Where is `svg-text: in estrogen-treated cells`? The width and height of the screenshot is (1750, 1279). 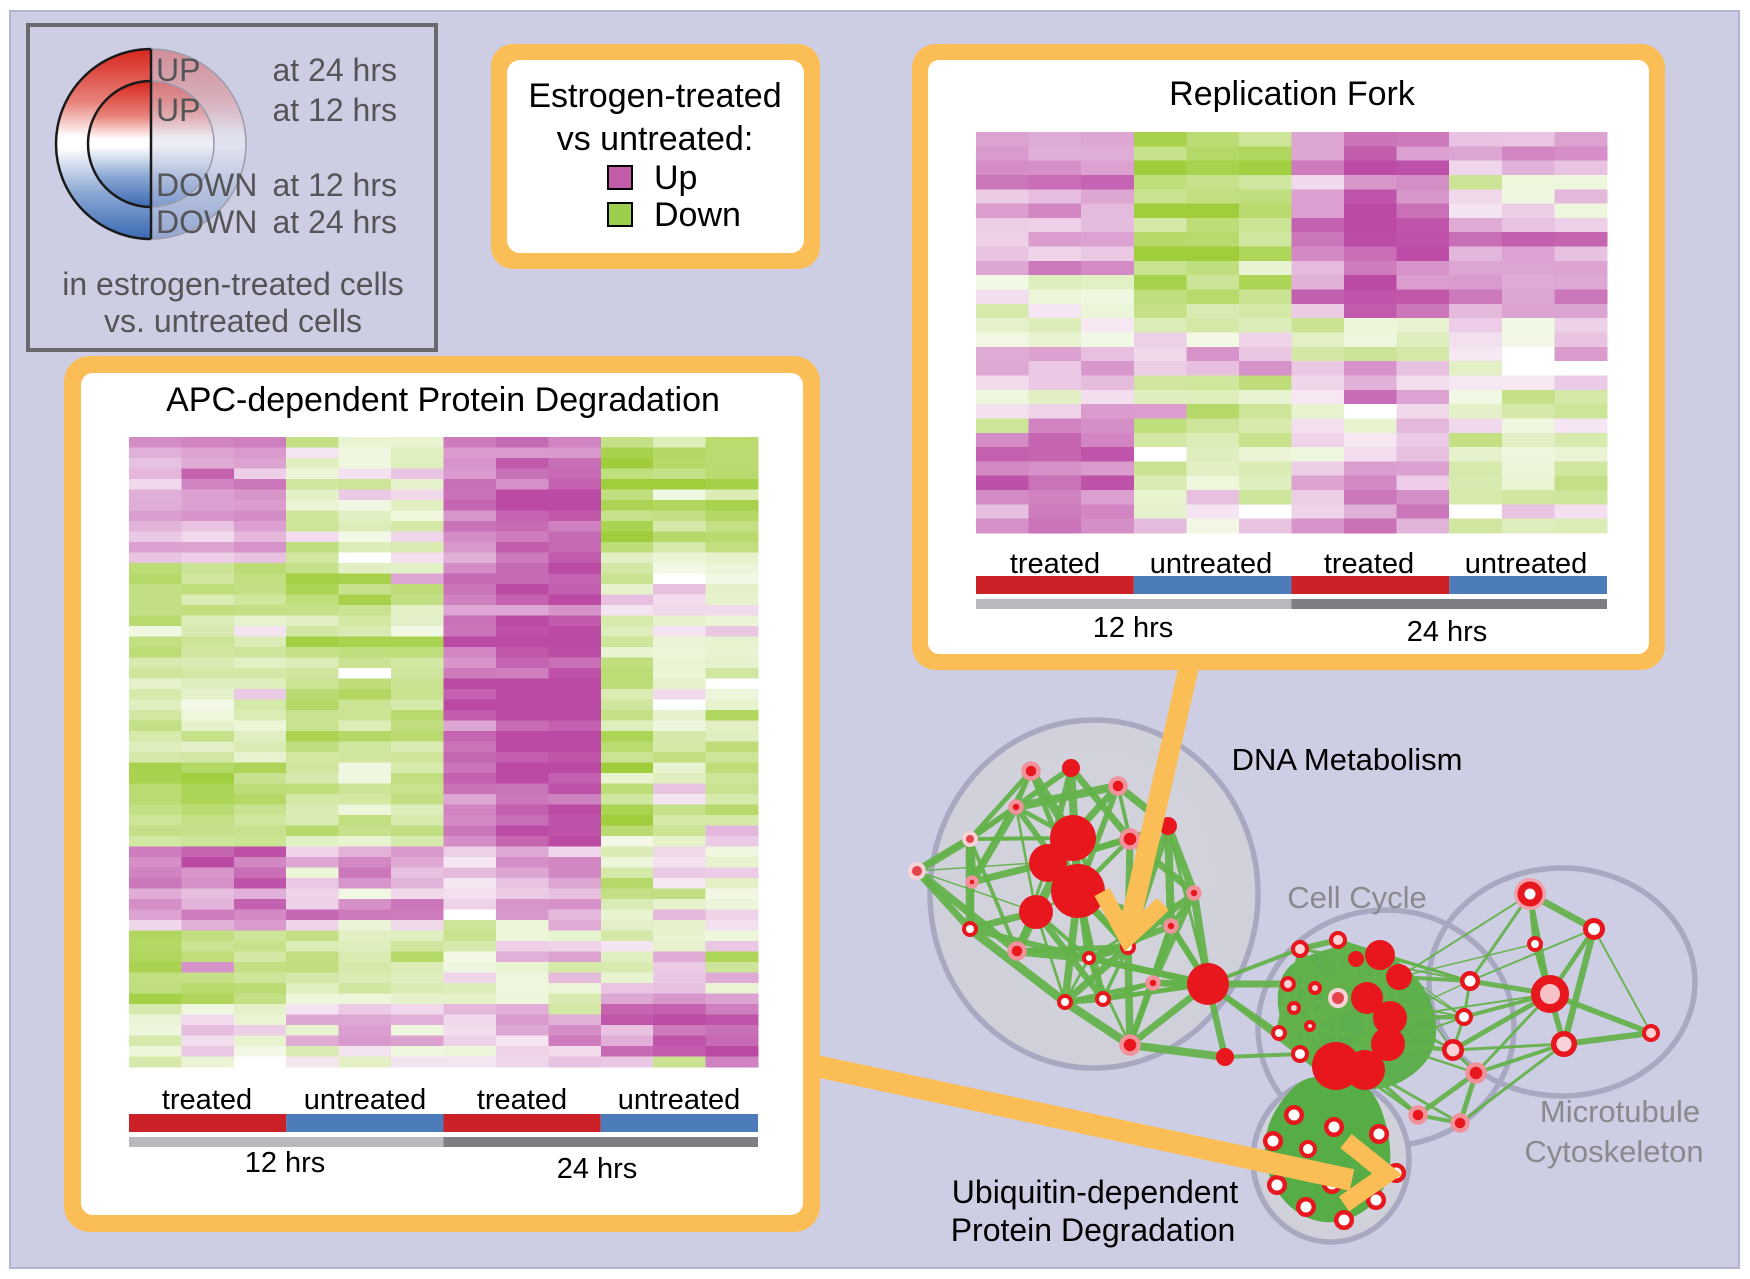 svg-text: in estrogen-treated cells is located at coordinates (233, 284).